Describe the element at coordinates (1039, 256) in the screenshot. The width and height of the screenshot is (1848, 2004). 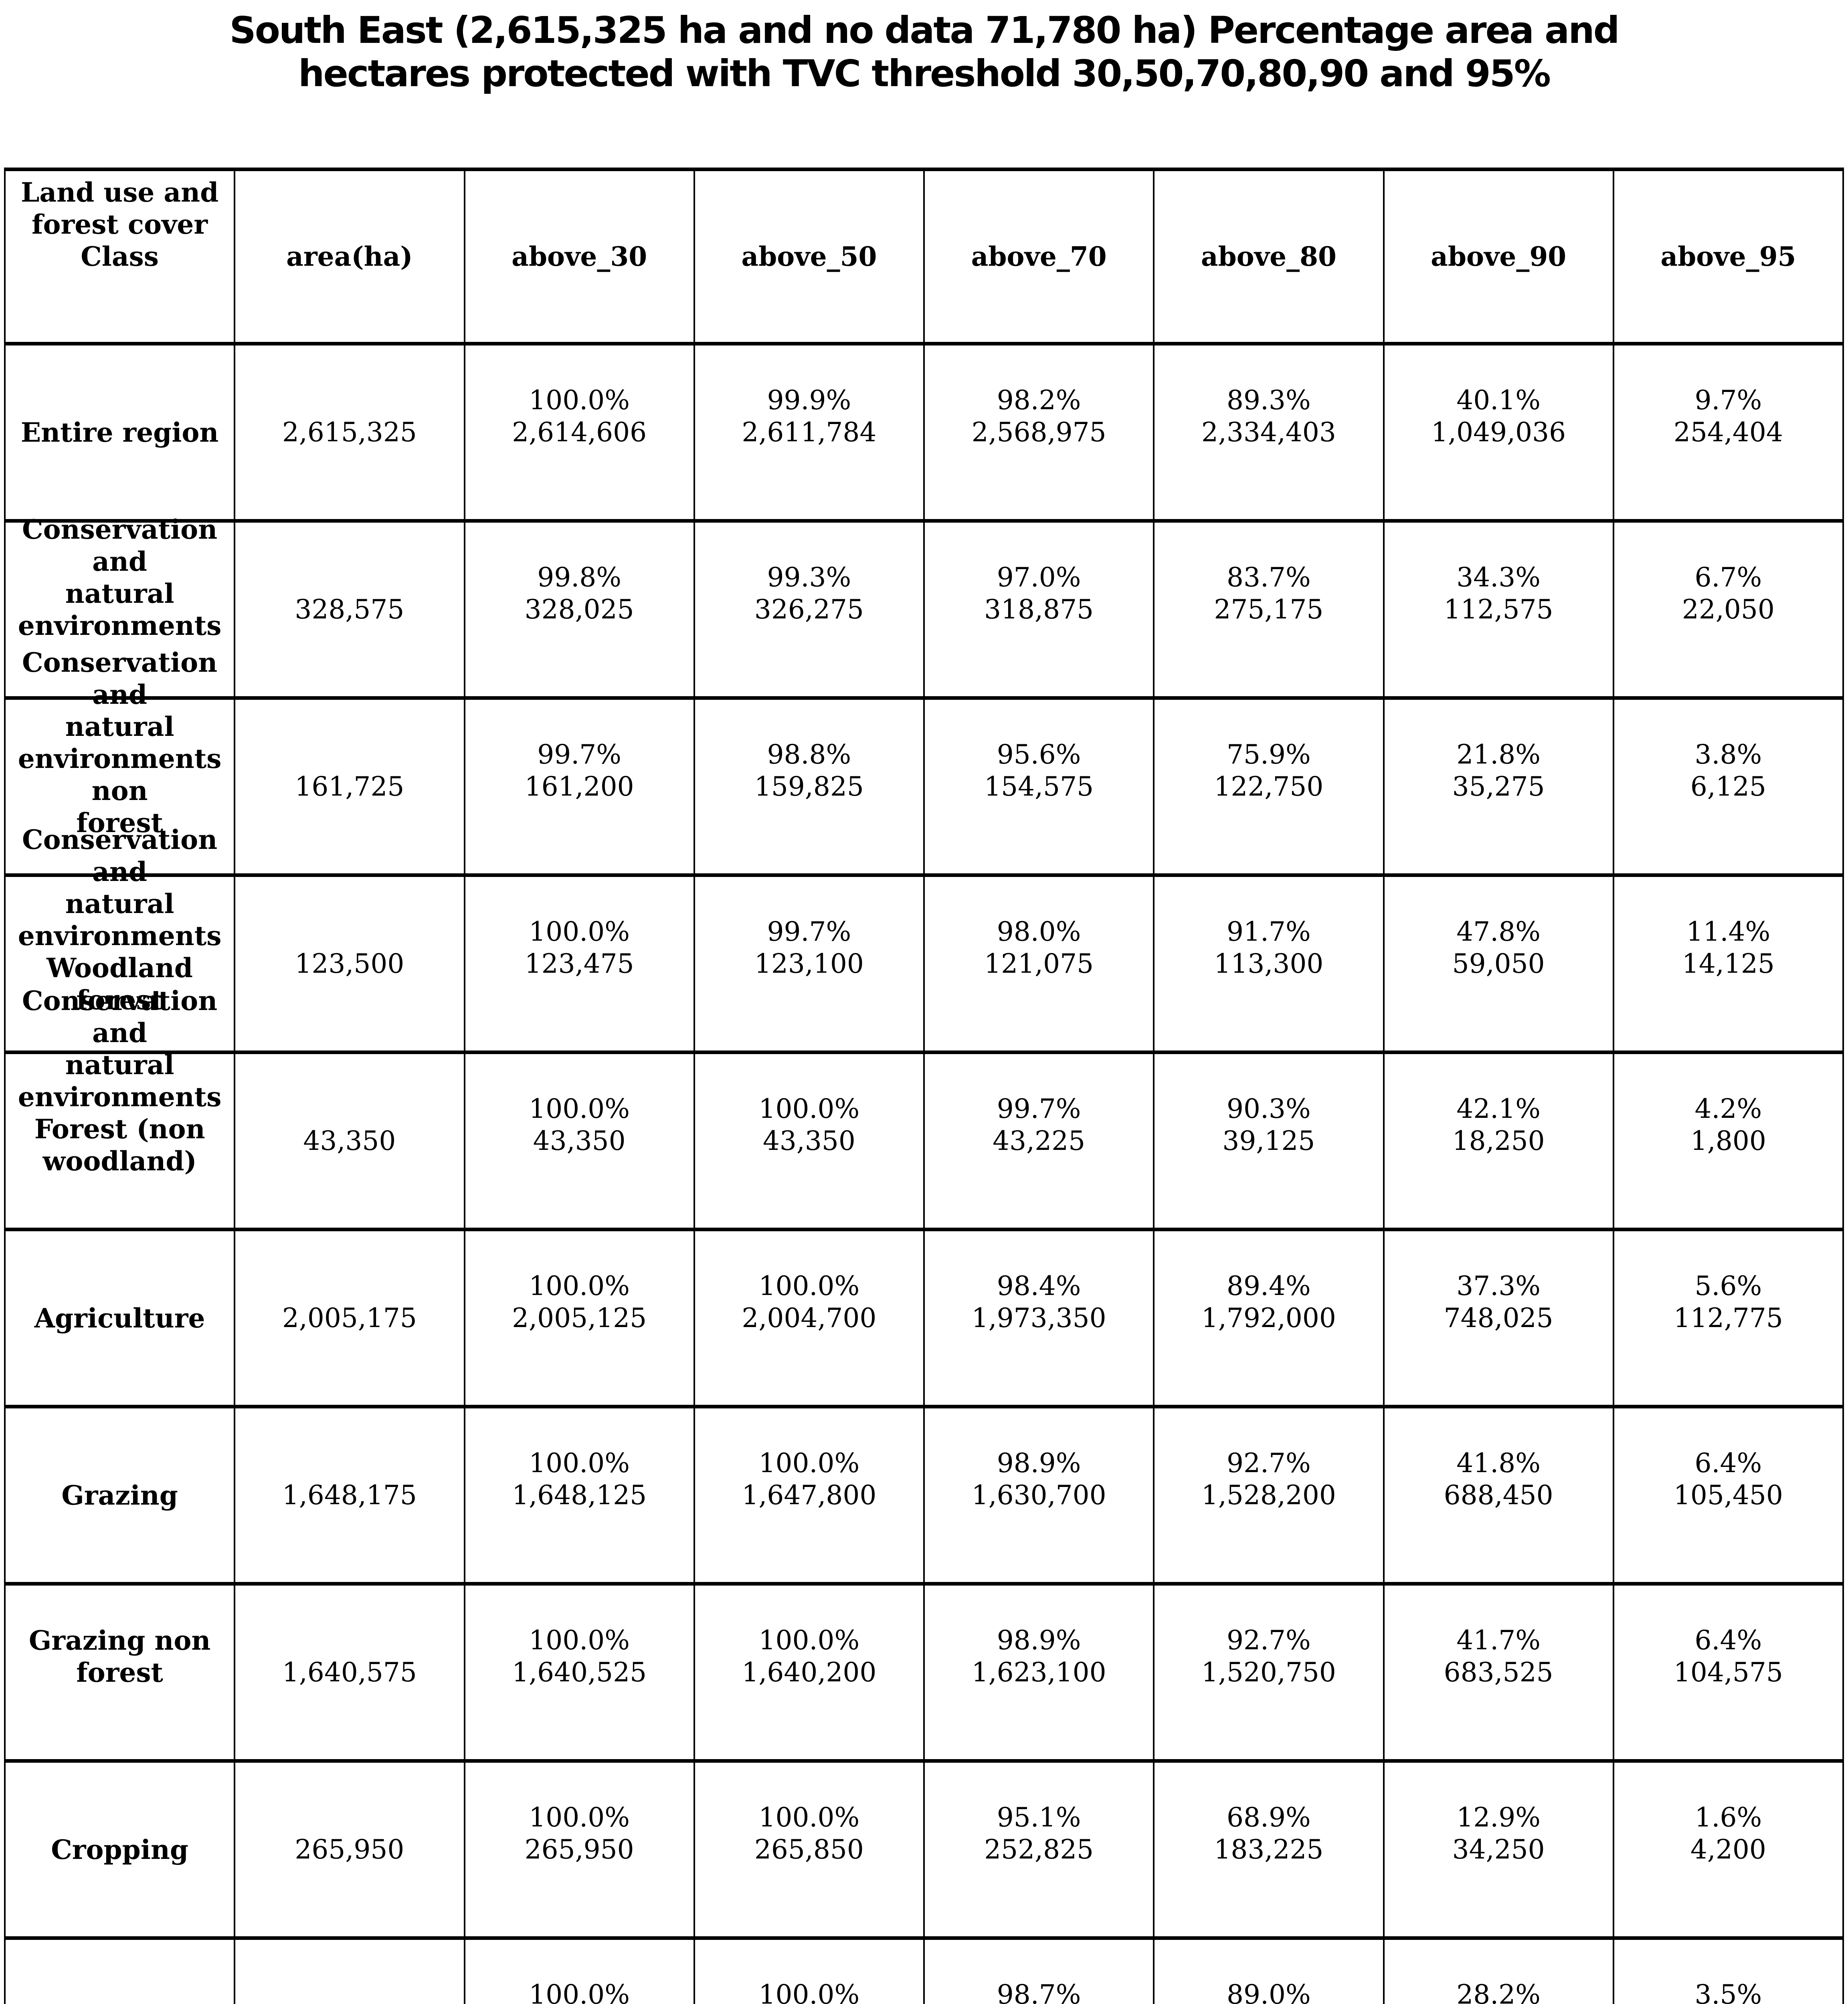
I see `header-above-70: above_70` at that location.